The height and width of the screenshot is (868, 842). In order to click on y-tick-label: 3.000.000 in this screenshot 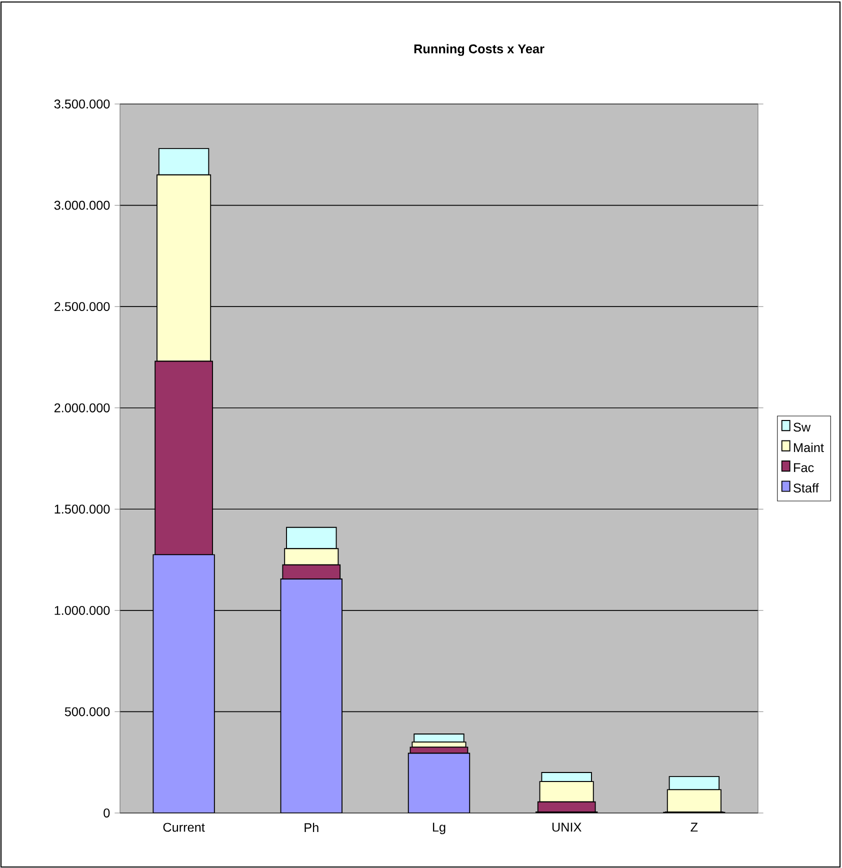, I will do `click(82, 205)`.